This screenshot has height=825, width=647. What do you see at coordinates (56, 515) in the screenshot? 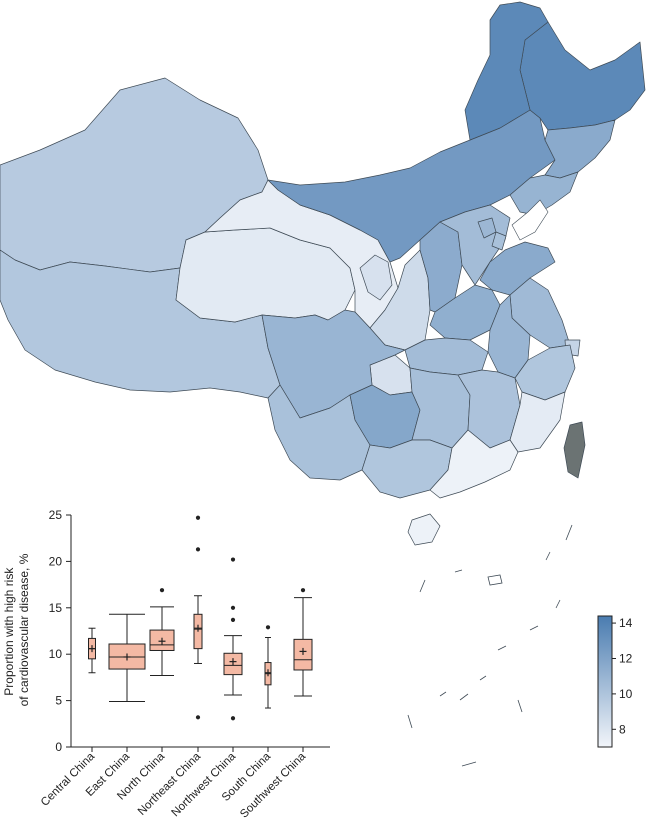
I see `y-tick-label: 25` at bounding box center [56, 515].